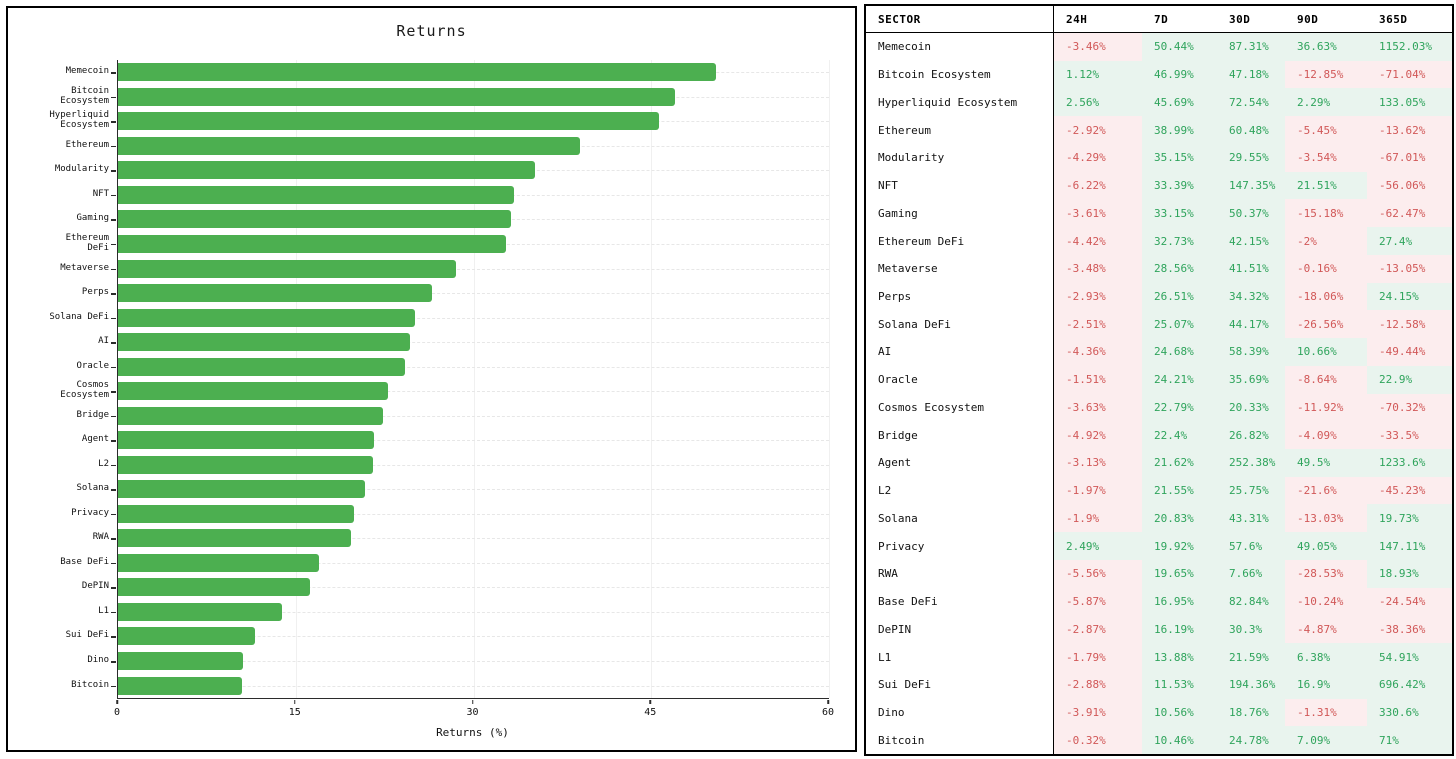 The width and height of the screenshot is (1456, 759). What do you see at coordinates (1251, 435) in the screenshot?
I see `value-cell: 26.82%` at bounding box center [1251, 435].